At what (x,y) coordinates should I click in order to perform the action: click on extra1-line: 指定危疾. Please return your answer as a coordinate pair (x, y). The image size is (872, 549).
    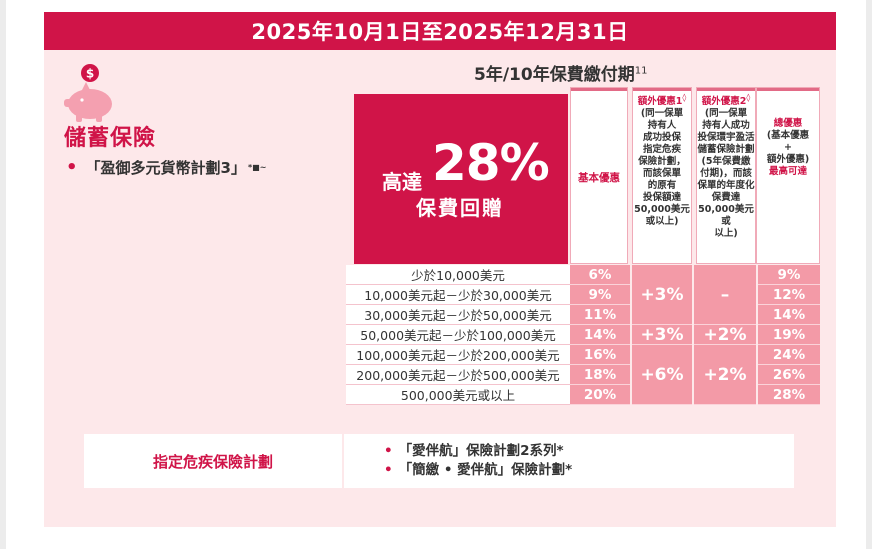
    Looking at the image, I should click on (661, 150).